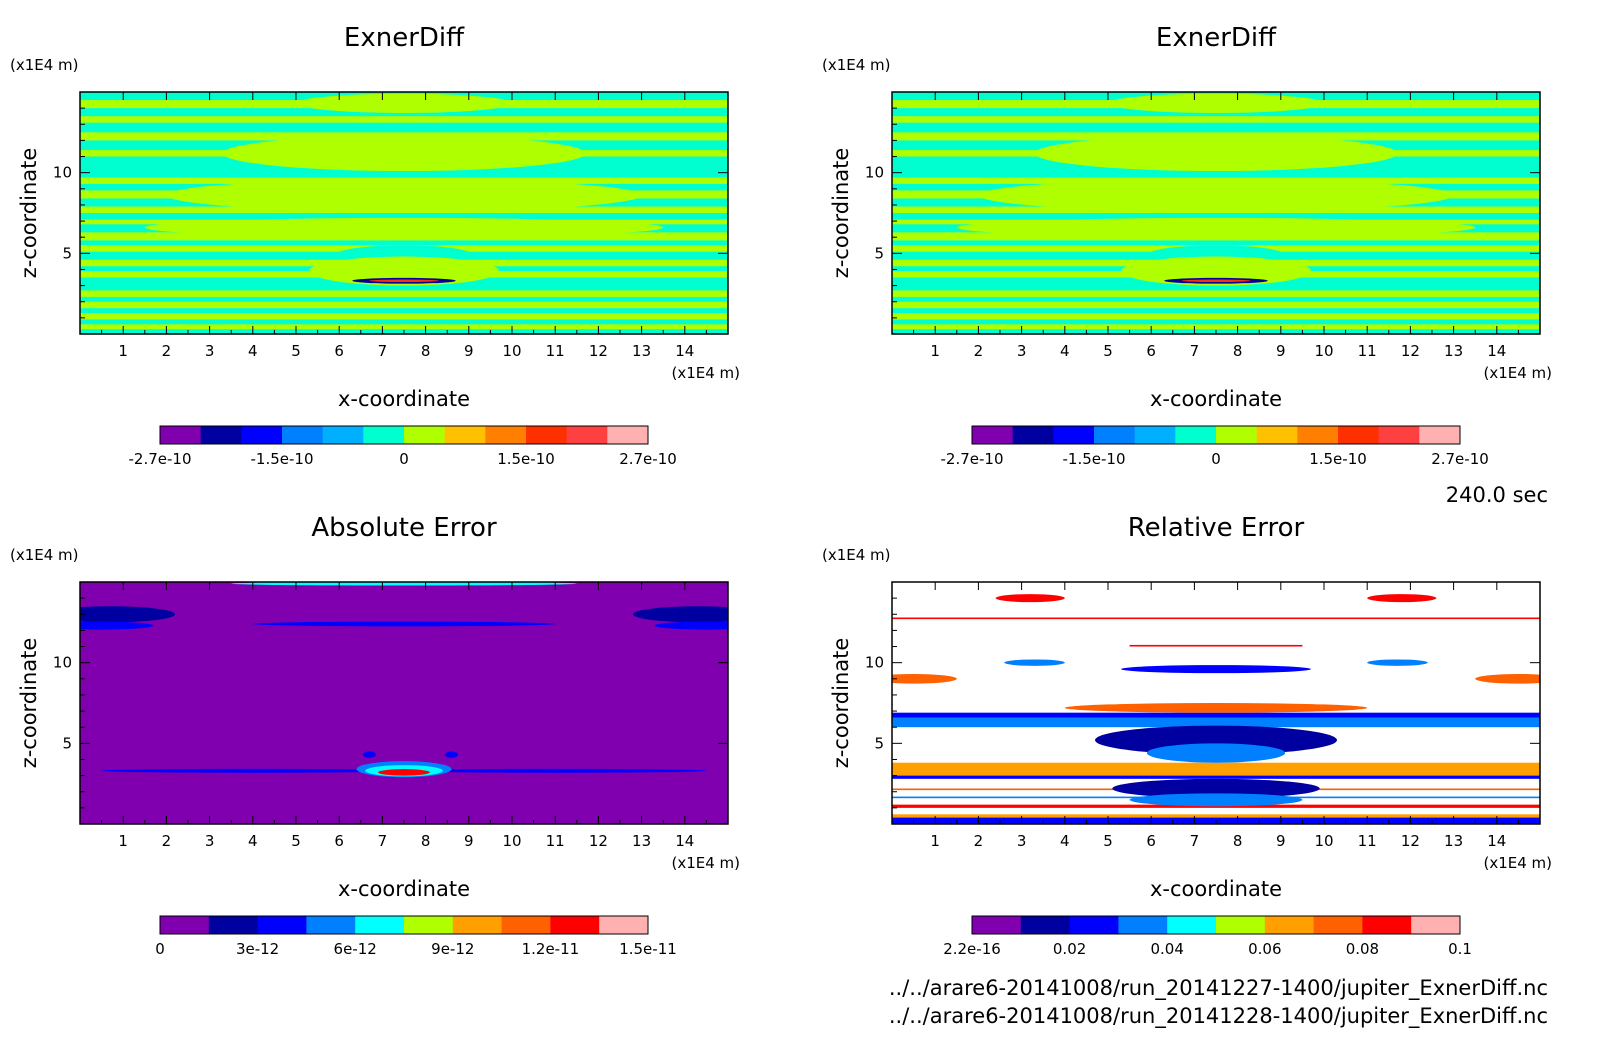 Image resolution: width=1604 pixels, height=1054 pixels. I want to click on colorbar-label: 0, so click(404, 459).